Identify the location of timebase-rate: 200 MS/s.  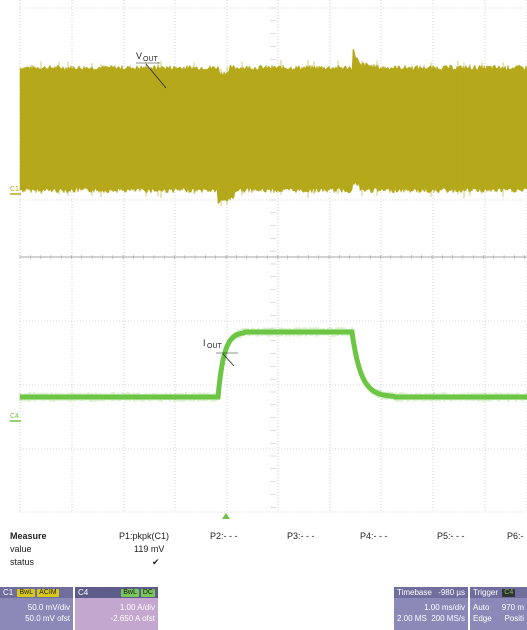
(448, 618).